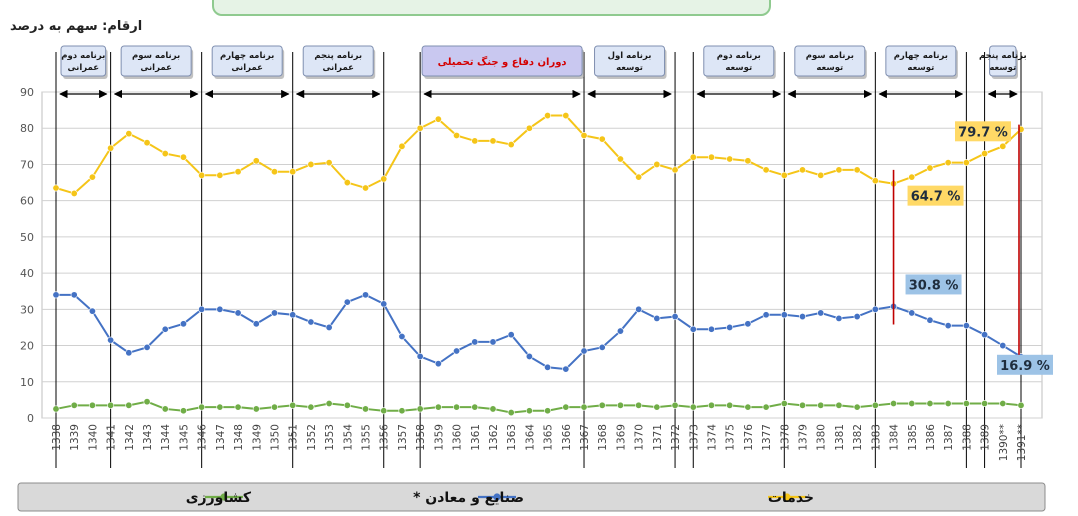 The height and width of the screenshot is (516, 1078). I want to click on x-tick-label: 1340, so click(93, 437).